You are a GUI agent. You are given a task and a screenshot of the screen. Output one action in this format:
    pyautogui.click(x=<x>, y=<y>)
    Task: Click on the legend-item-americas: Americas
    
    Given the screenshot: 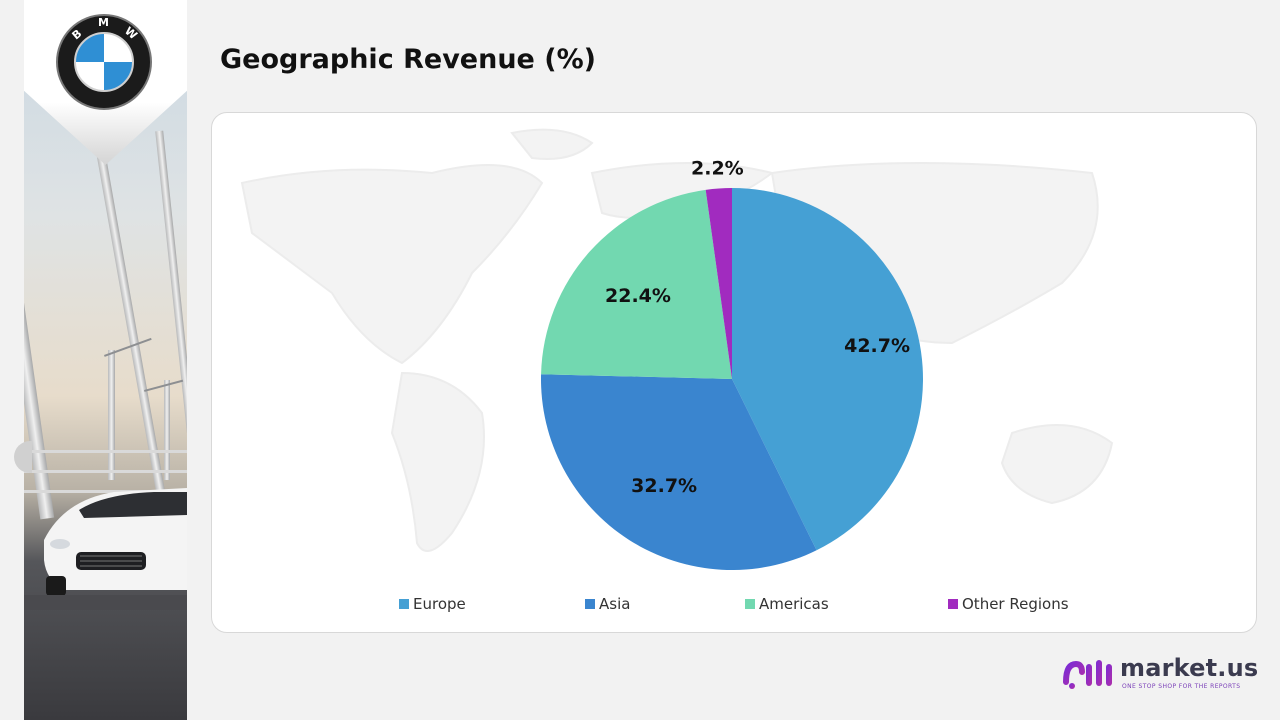 What is the action you would take?
    pyautogui.click(x=787, y=604)
    